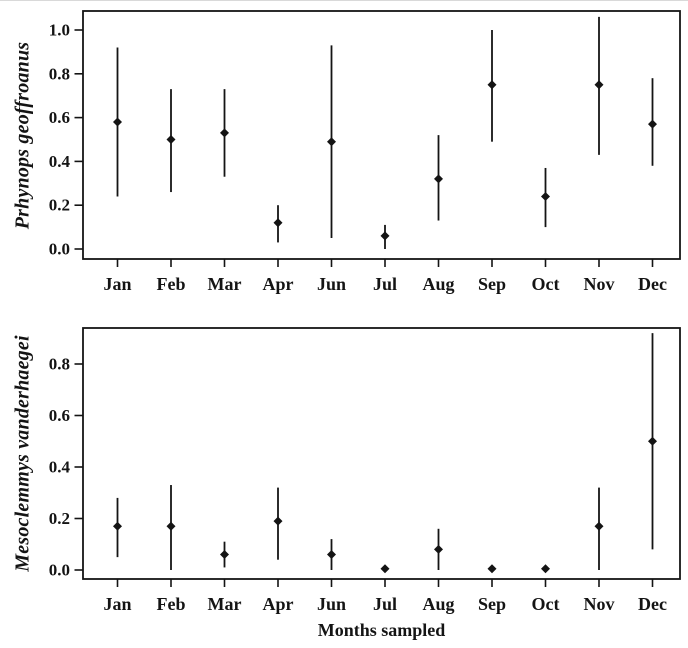 The width and height of the screenshot is (688, 648). I want to click on y-axis-title-bottom-panel: Mesoclemmys vanderhaegei, so click(23, 453).